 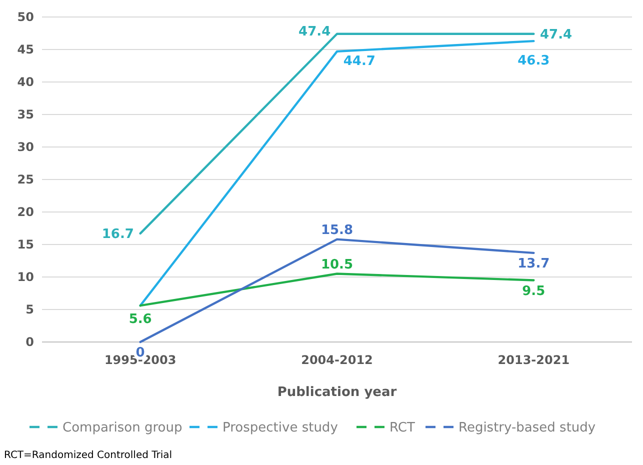 I want to click on y-tick-label: 15, so click(x=25, y=245).